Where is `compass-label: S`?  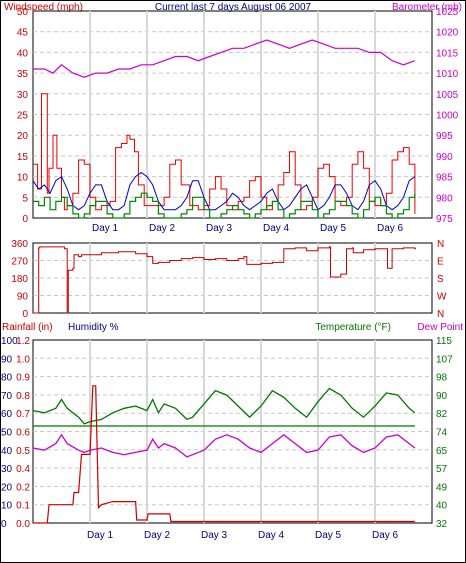 compass-label: S is located at coordinates (440, 279).